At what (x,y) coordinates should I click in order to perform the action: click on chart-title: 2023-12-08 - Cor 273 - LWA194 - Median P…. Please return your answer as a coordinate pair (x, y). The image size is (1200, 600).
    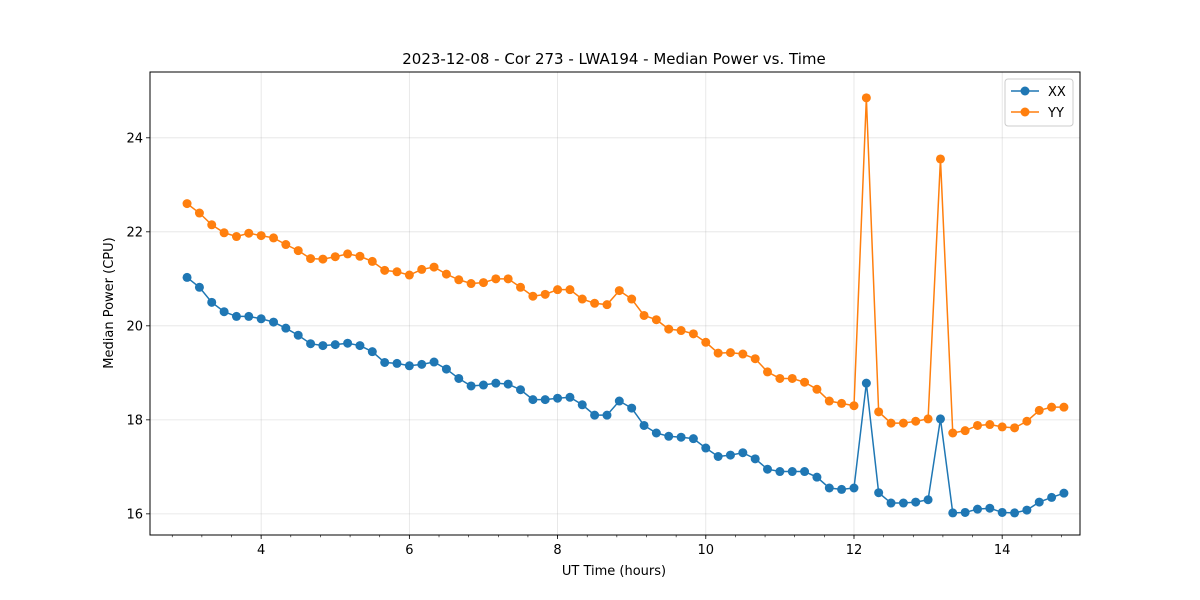
    Looking at the image, I should click on (614, 59).